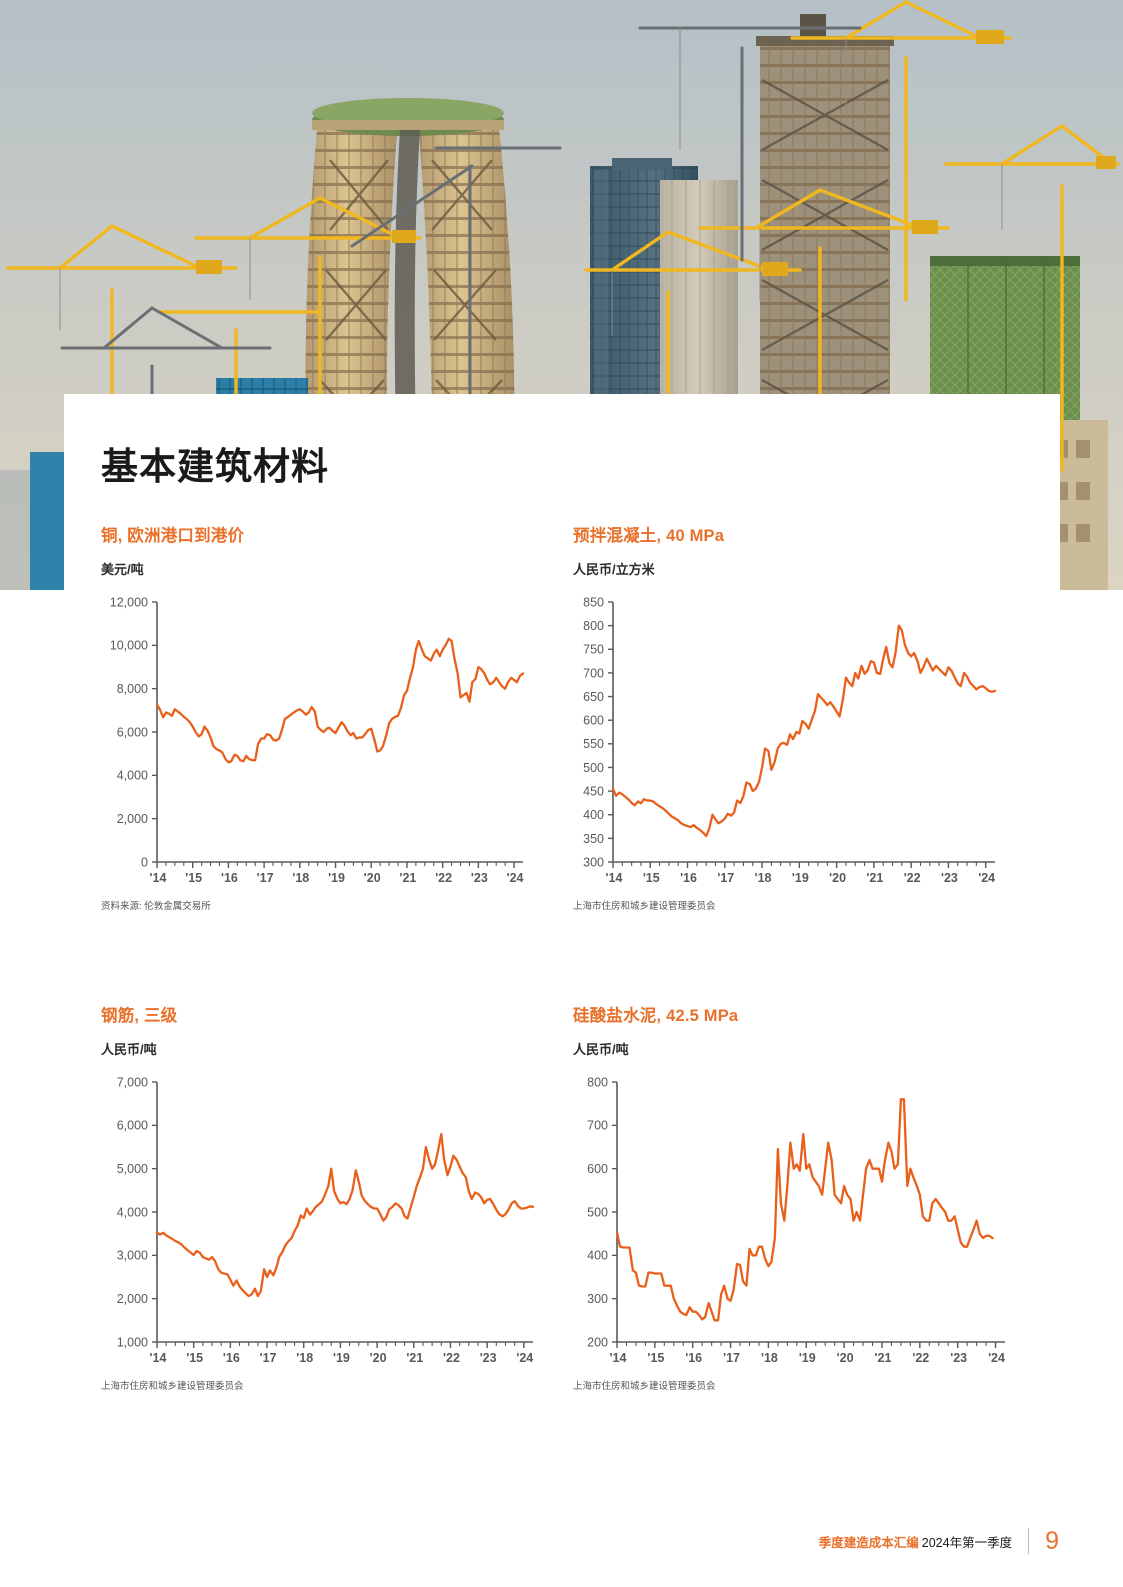 Image resolution: width=1123 pixels, height=1587 pixels. I want to click on page-footer: 季度建造成本汇编 2024年第一季度 9, so click(939, 1541).